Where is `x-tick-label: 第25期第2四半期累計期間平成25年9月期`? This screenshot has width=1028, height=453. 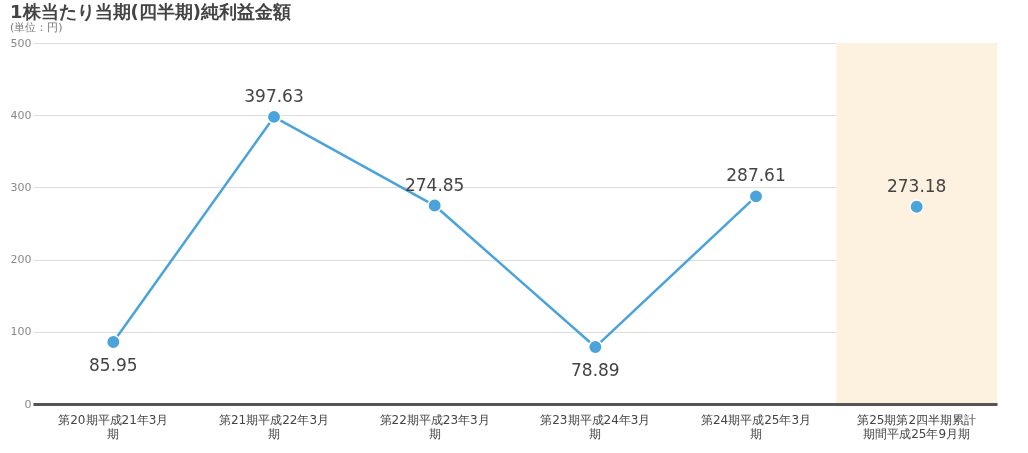
x-tick-label: 第25期第2四半期累計期間平成25年9月期 is located at coordinates (917, 426).